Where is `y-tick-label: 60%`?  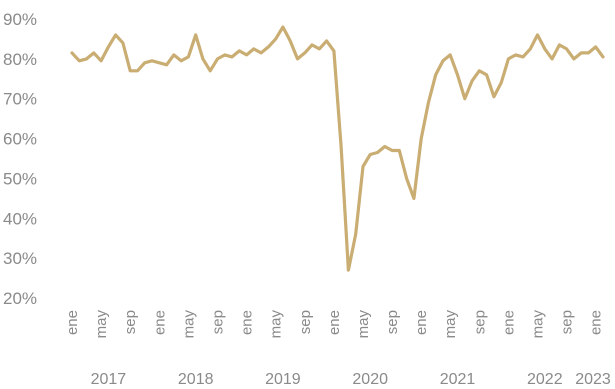 y-tick-label: 60% is located at coordinates (20, 139).